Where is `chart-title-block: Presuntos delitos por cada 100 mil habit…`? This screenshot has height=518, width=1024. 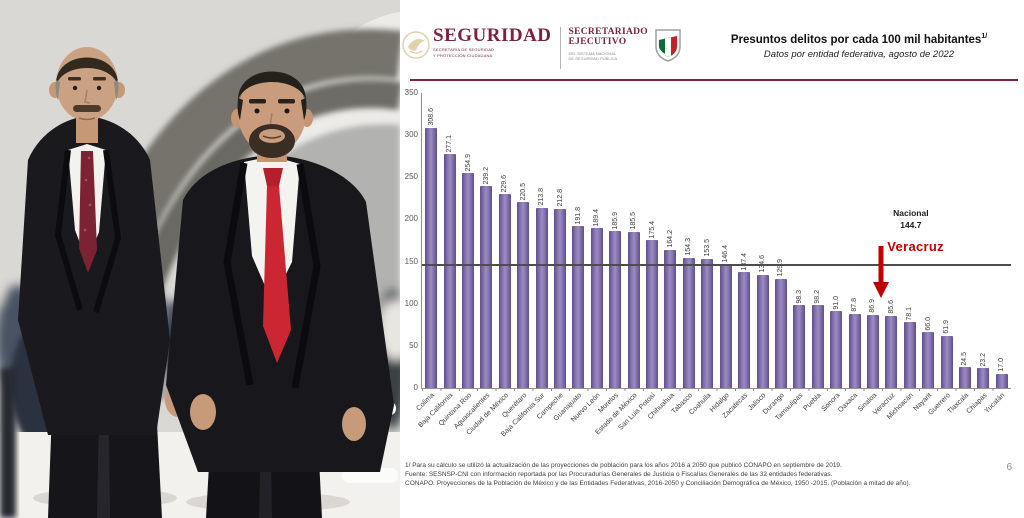
chart-title-block: Presuntos delitos por cada 100 mil habit… is located at coordinates (859, 46).